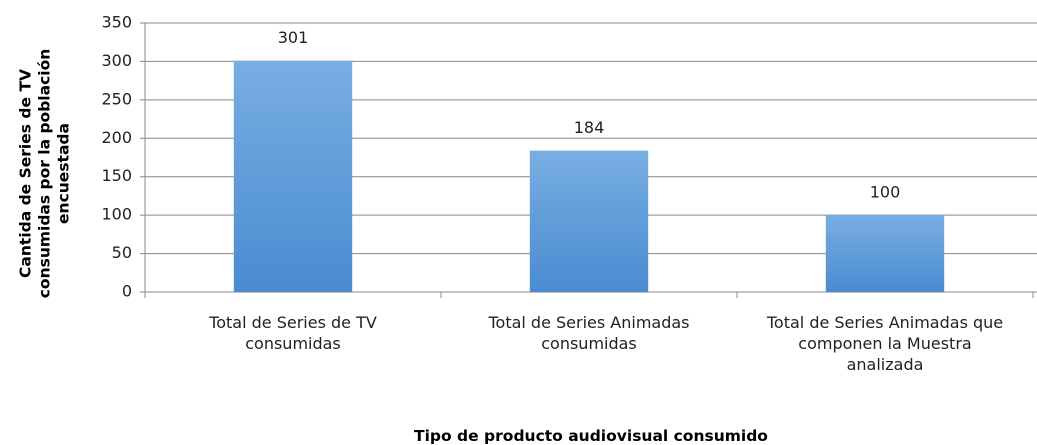 The width and height of the screenshot is (1037, 445). I want to click on y-tick-label: 350, so click(116, 22).